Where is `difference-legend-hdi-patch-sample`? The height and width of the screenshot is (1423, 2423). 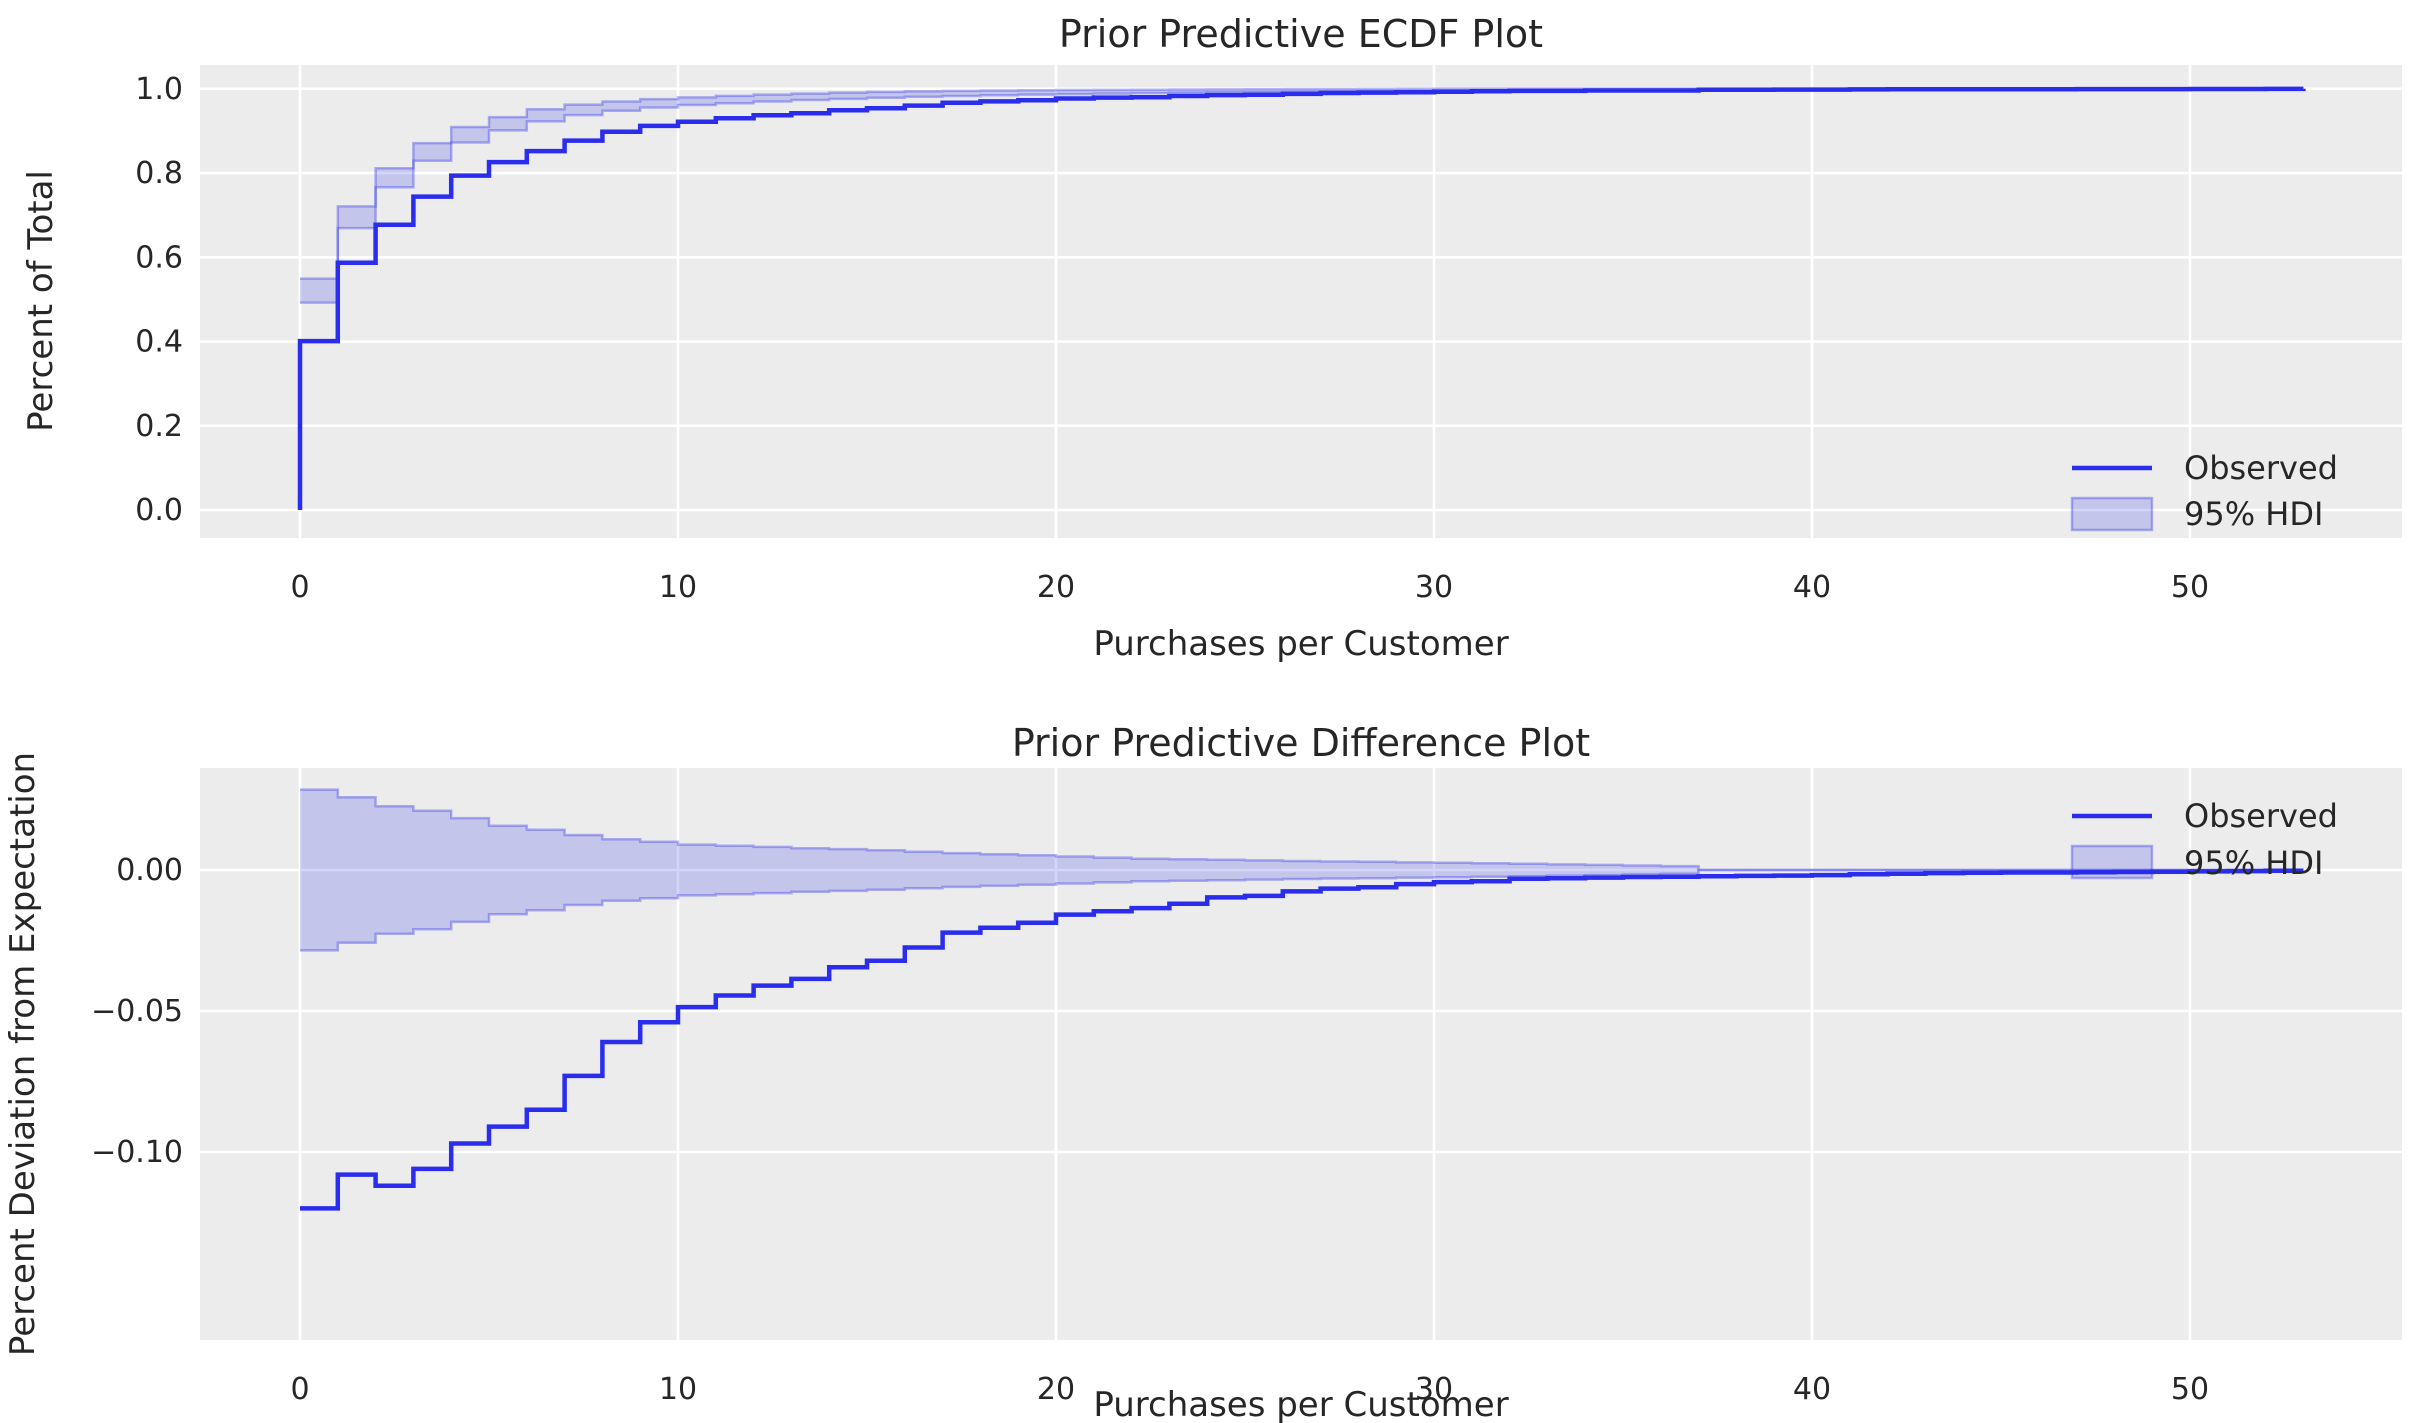 difference-legend-hdi-patch-sample is located at coordinates (2112, 862).